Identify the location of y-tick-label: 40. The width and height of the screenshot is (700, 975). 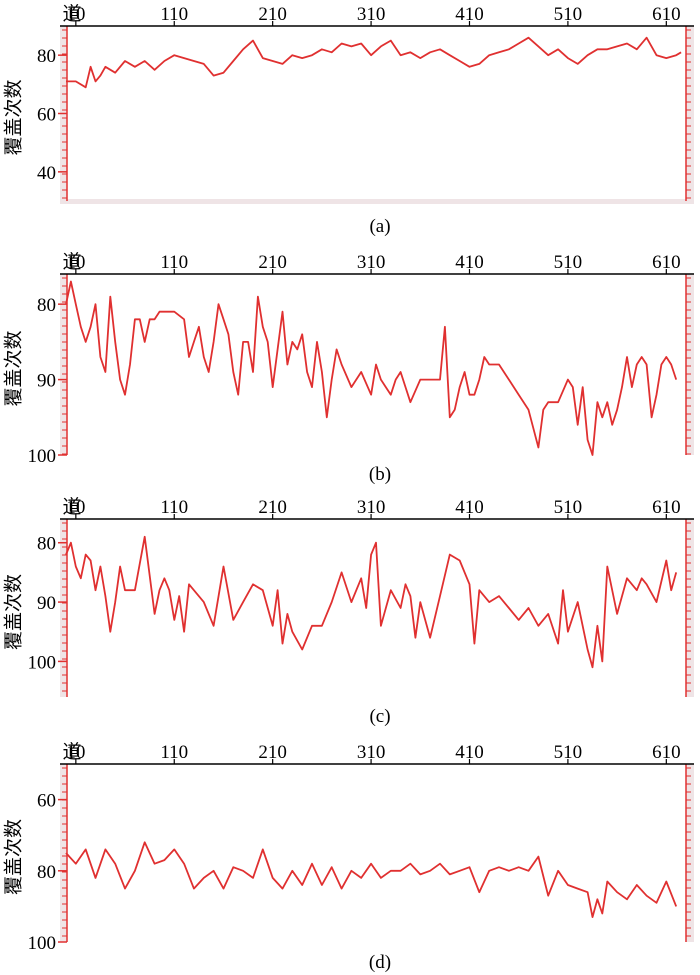
(46, 173).